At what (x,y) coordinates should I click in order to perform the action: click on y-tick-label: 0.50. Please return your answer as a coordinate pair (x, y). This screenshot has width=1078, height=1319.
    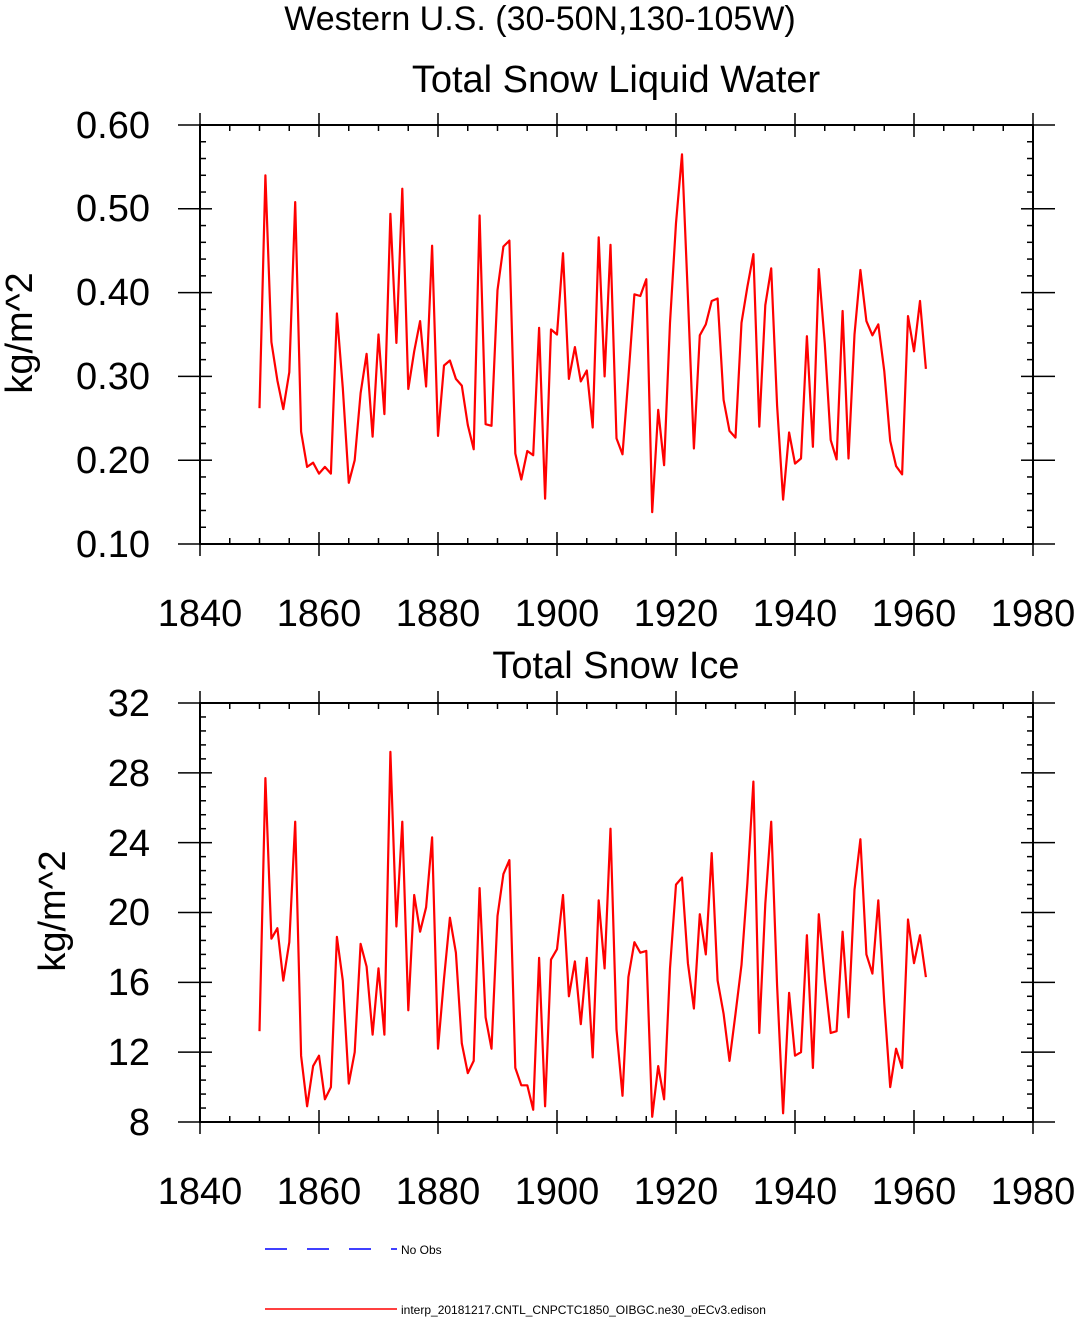
    Looking at the image, I should click on (113, 209).